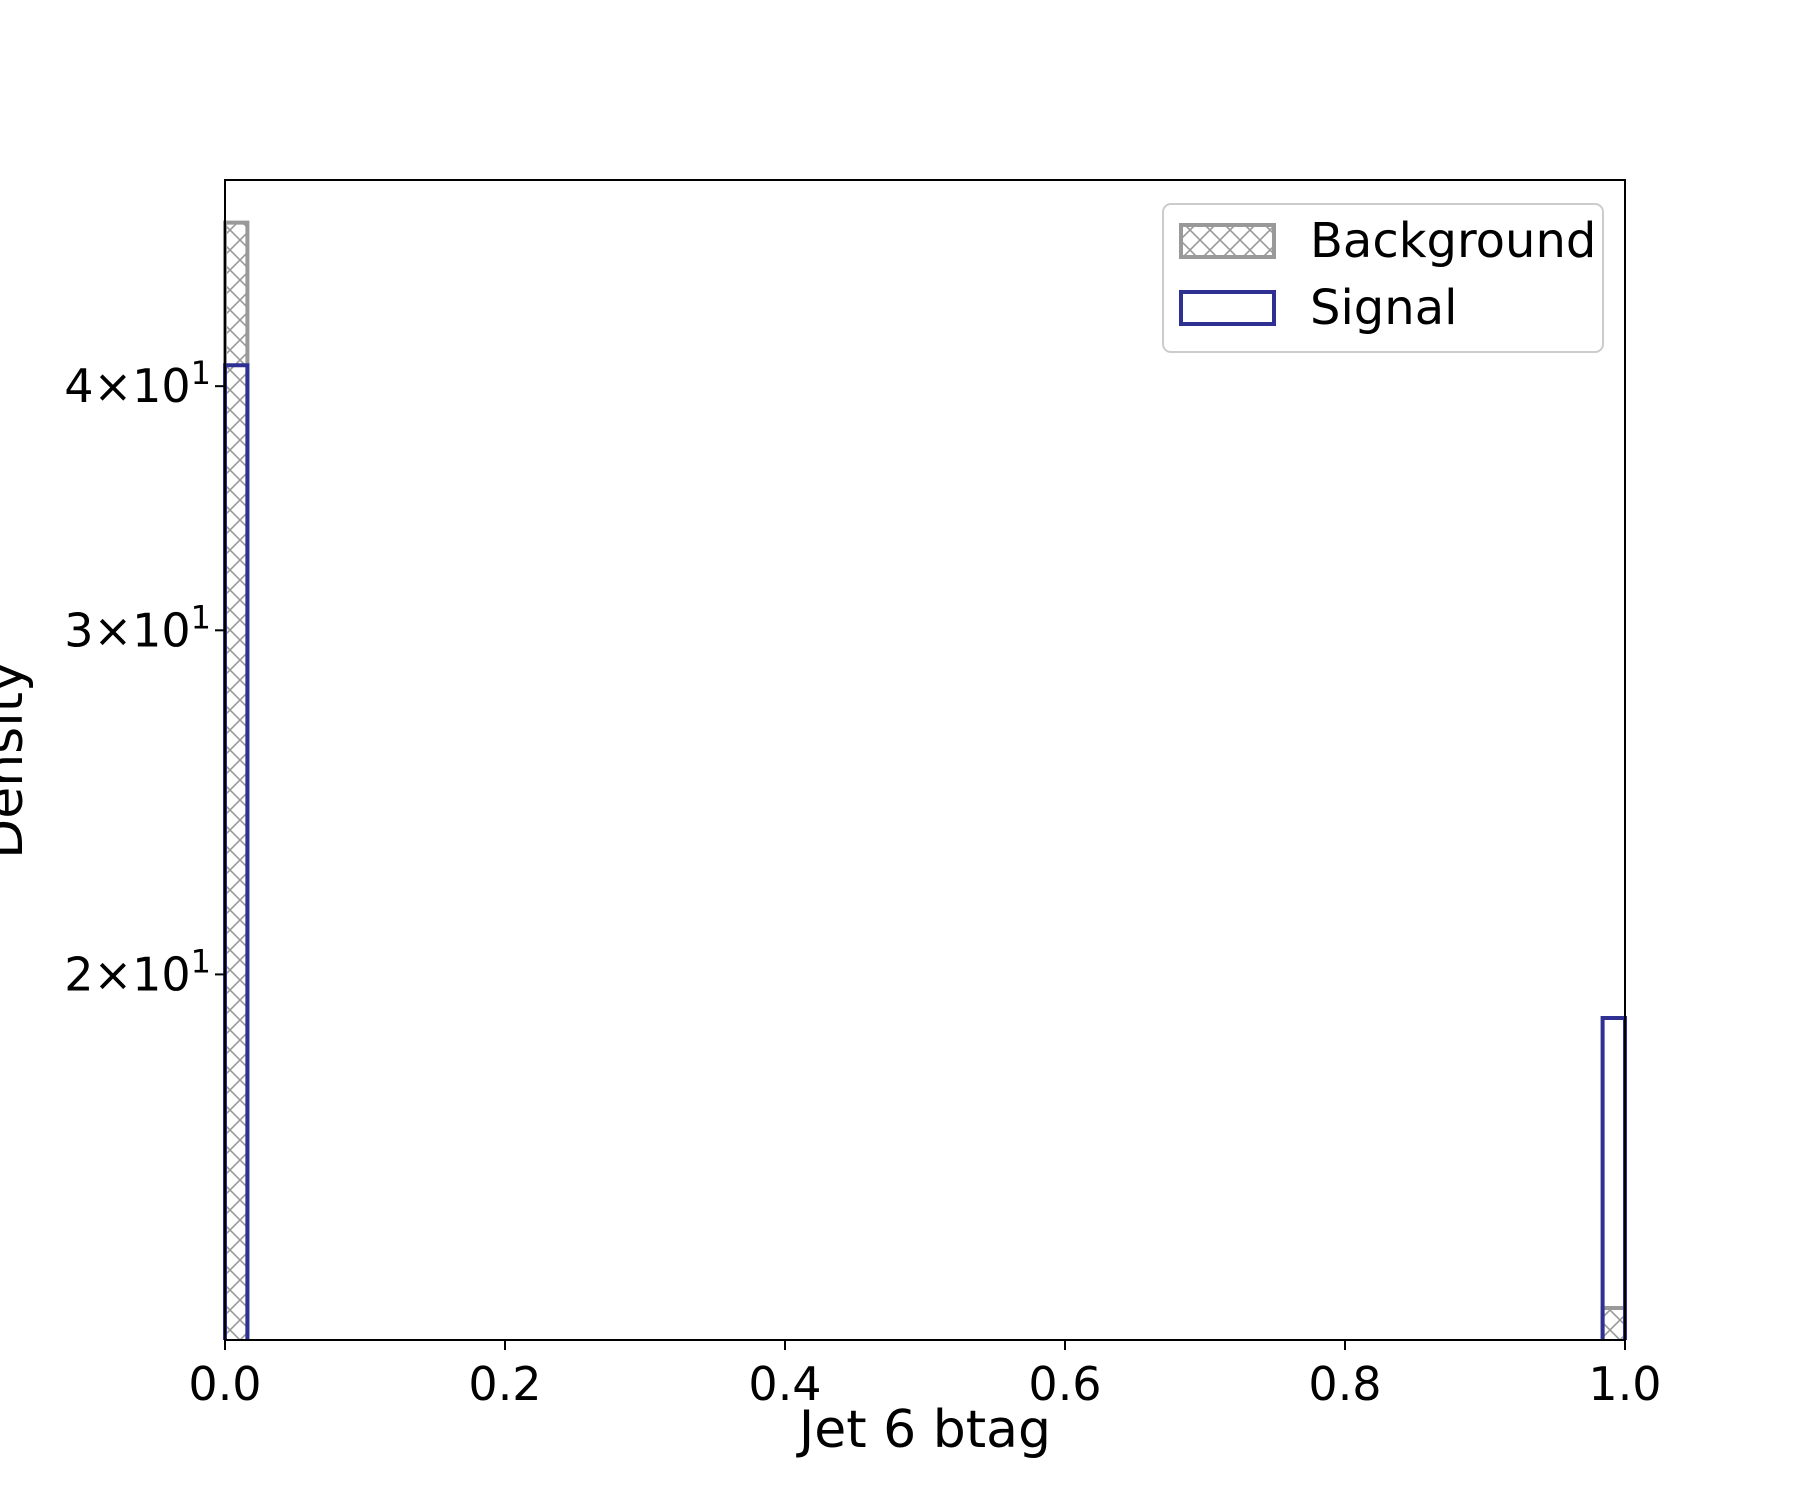 The height and width of the screenshot is (1500, 1801). Describe the element at coordinates (1383, 308) in the screenshot. I see `legend-label-signal: Signal` at that location.